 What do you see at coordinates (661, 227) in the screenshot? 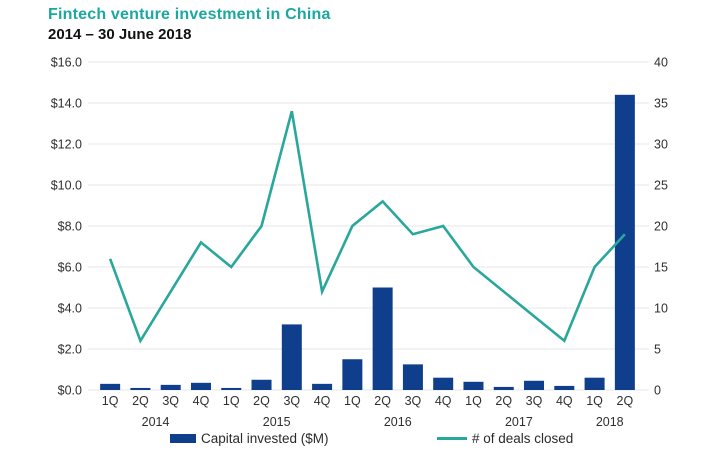
I see `right-axis-tick-label: 20` at bounding box center [661, 227].